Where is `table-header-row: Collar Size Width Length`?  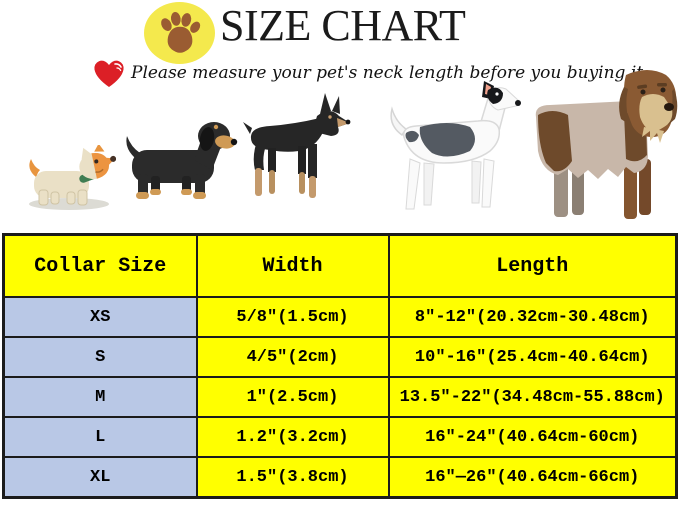 table-header-row: Collar Size Width Length is located at coordinates (340, 265).